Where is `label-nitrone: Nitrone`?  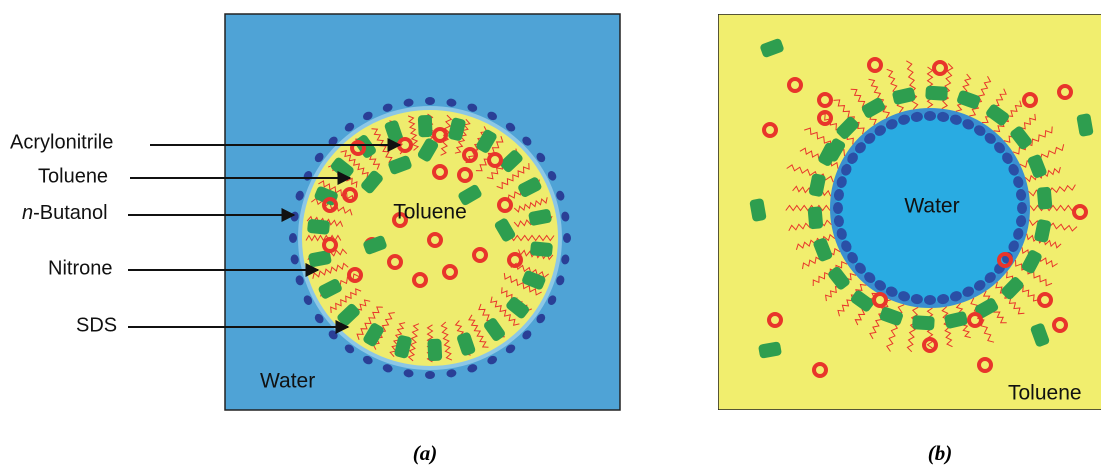
label-nitrone: Nitrone is located at coordinates (80, 268).